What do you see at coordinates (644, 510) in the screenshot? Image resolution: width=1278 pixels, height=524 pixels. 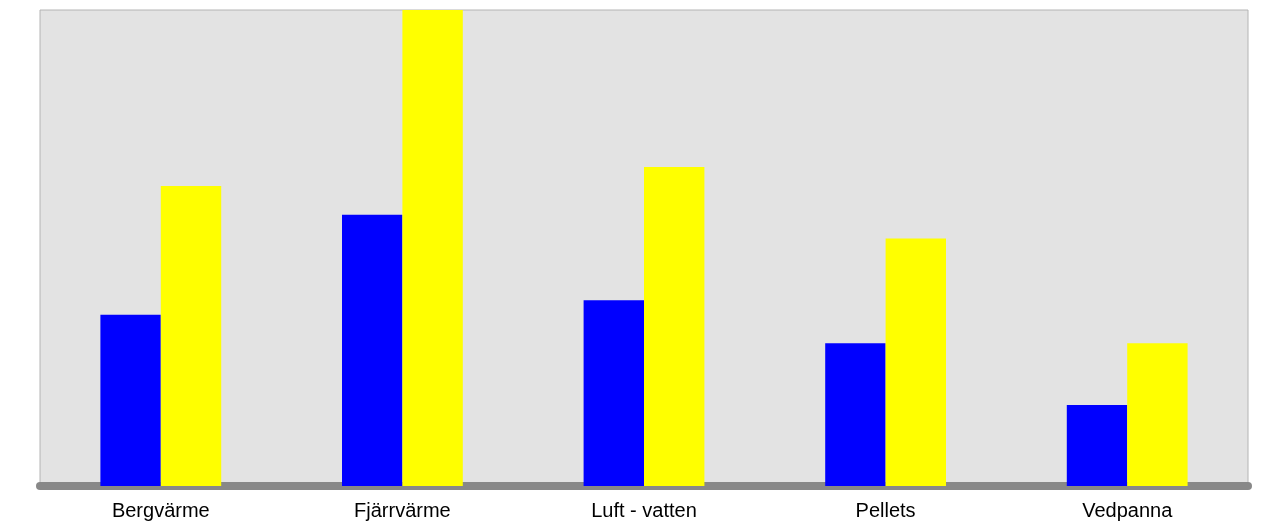 I see `x-tick-label: Luft - vatten` at bounding box center [644, 510].